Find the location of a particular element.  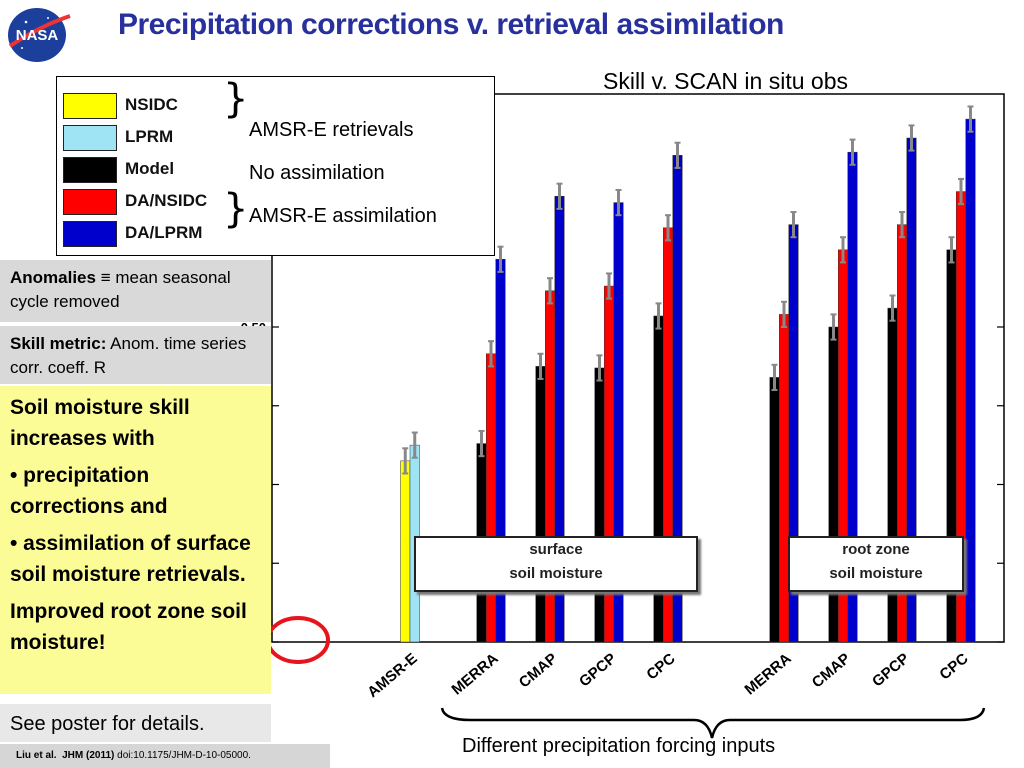

surface-soil-moisture-label: surface soil moisture is located at coordinates (556, 564).